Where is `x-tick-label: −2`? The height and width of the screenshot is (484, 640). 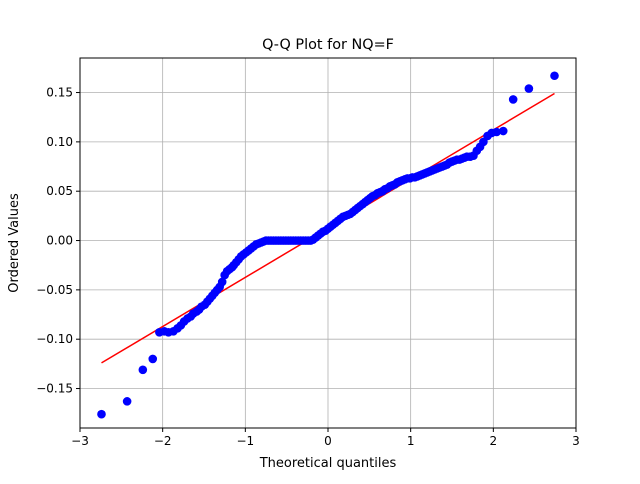 x-tick-label: −2 is located at coordinates (163, 441).